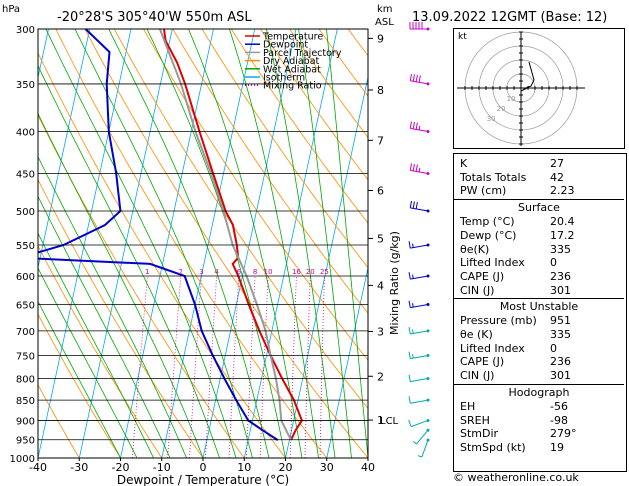  I want to click on pressure-tick-label: 700, so click(25, 332).